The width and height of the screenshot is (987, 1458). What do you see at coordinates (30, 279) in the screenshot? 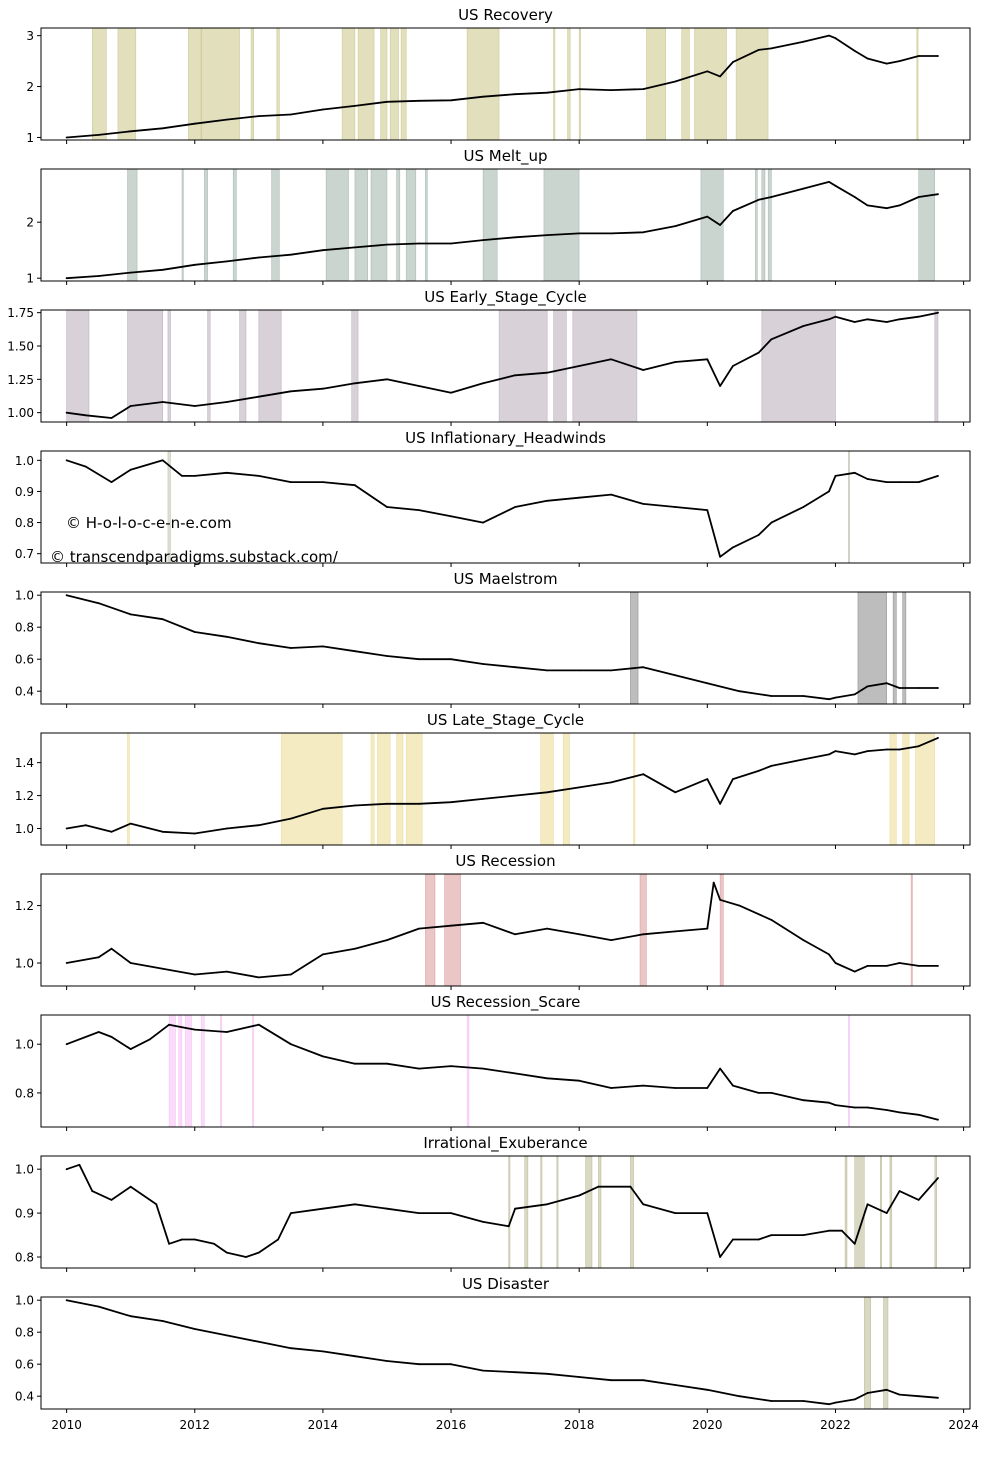
I see `y-tick-label: 1` at bounding box center [30, 279].